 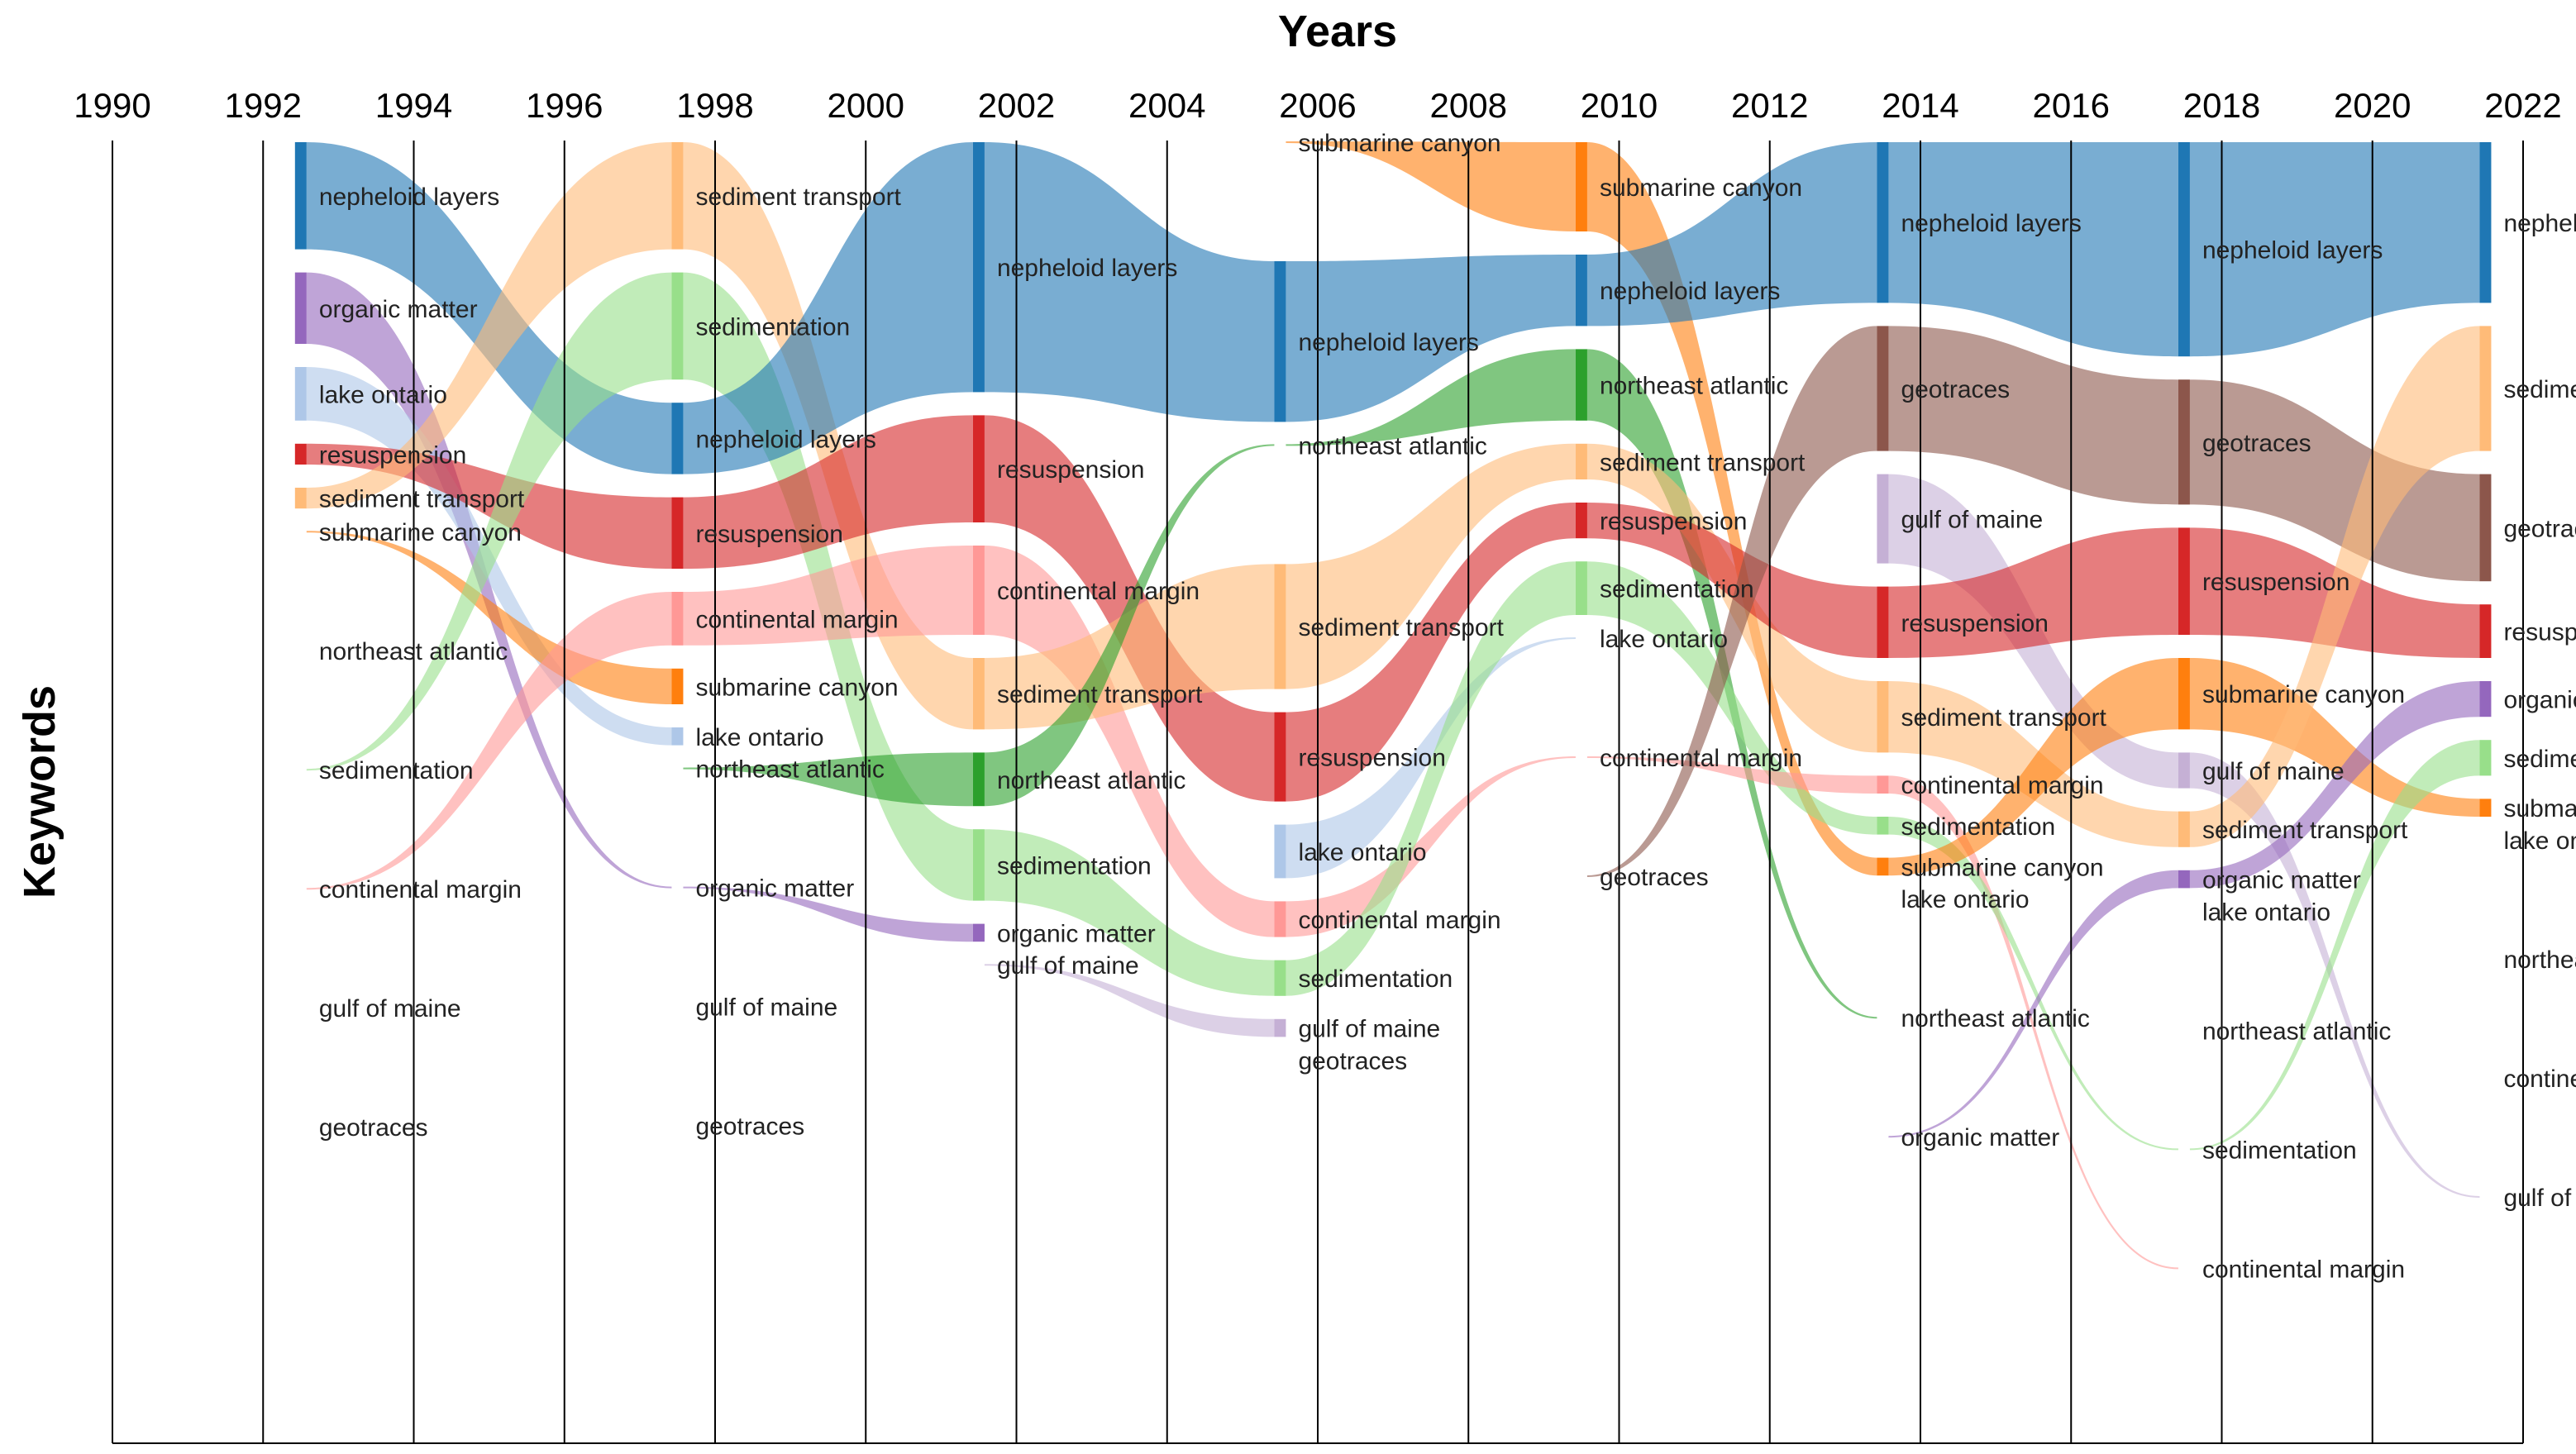 I want to click on node-label-lake-ontario-5: lake ontario, so click(x=1965, y=900).